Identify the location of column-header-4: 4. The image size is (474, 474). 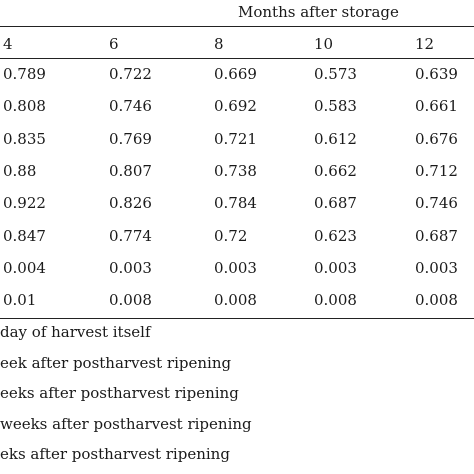
(8, 44).